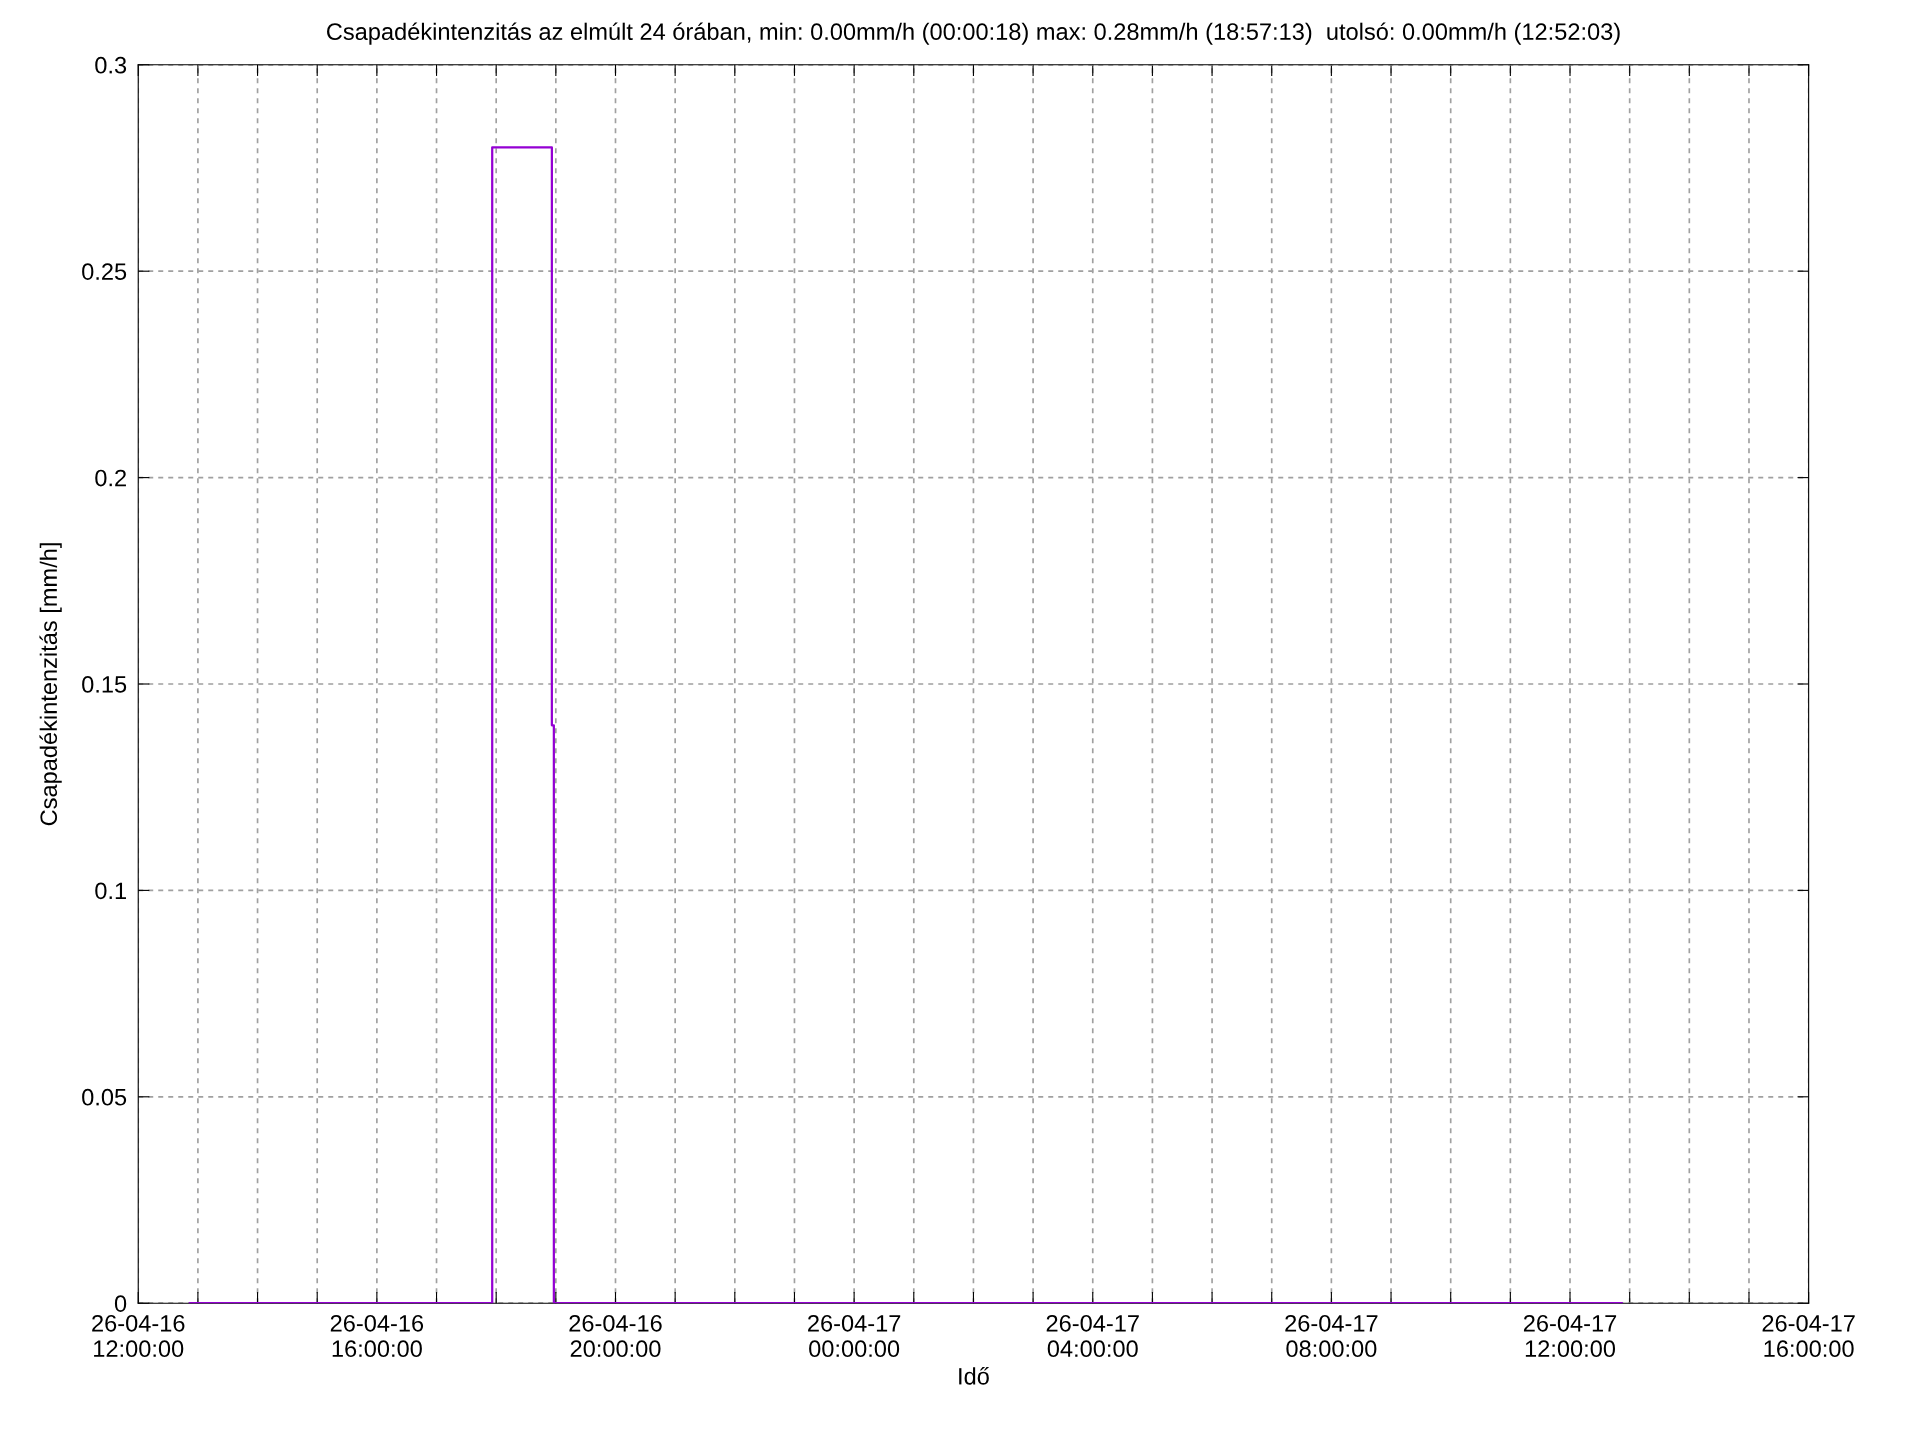  I want to click on y-tick-label: 0.15, so click(104, 684).